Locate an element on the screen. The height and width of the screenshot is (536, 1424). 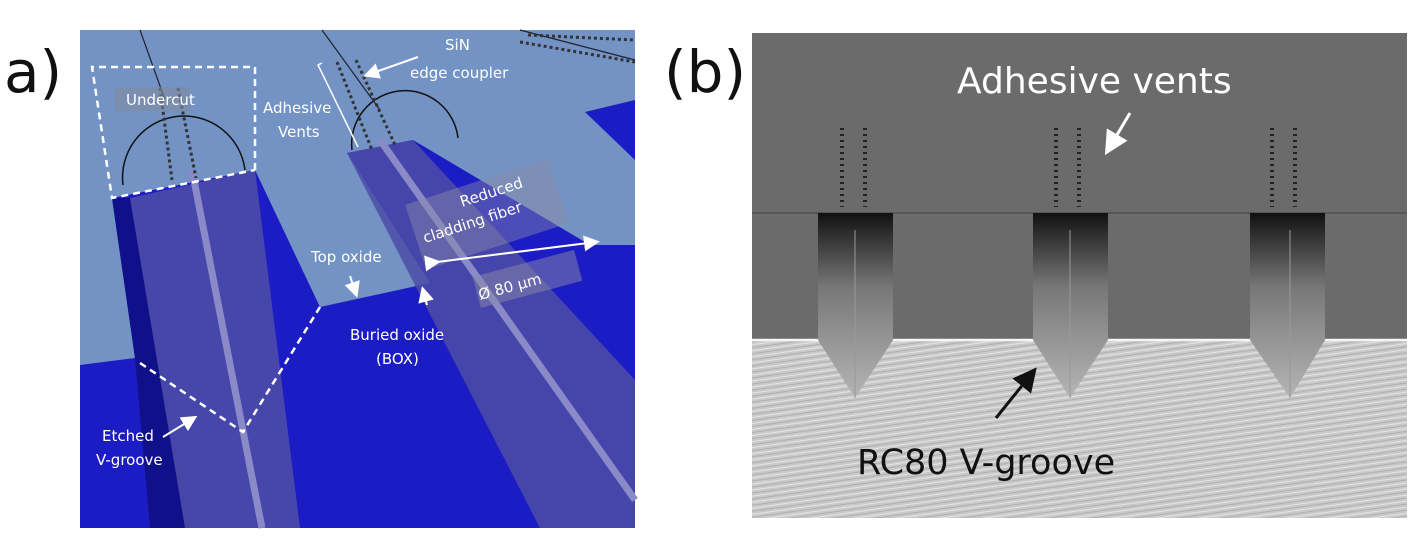
undercut-outline is located at coordinates (173, 132).